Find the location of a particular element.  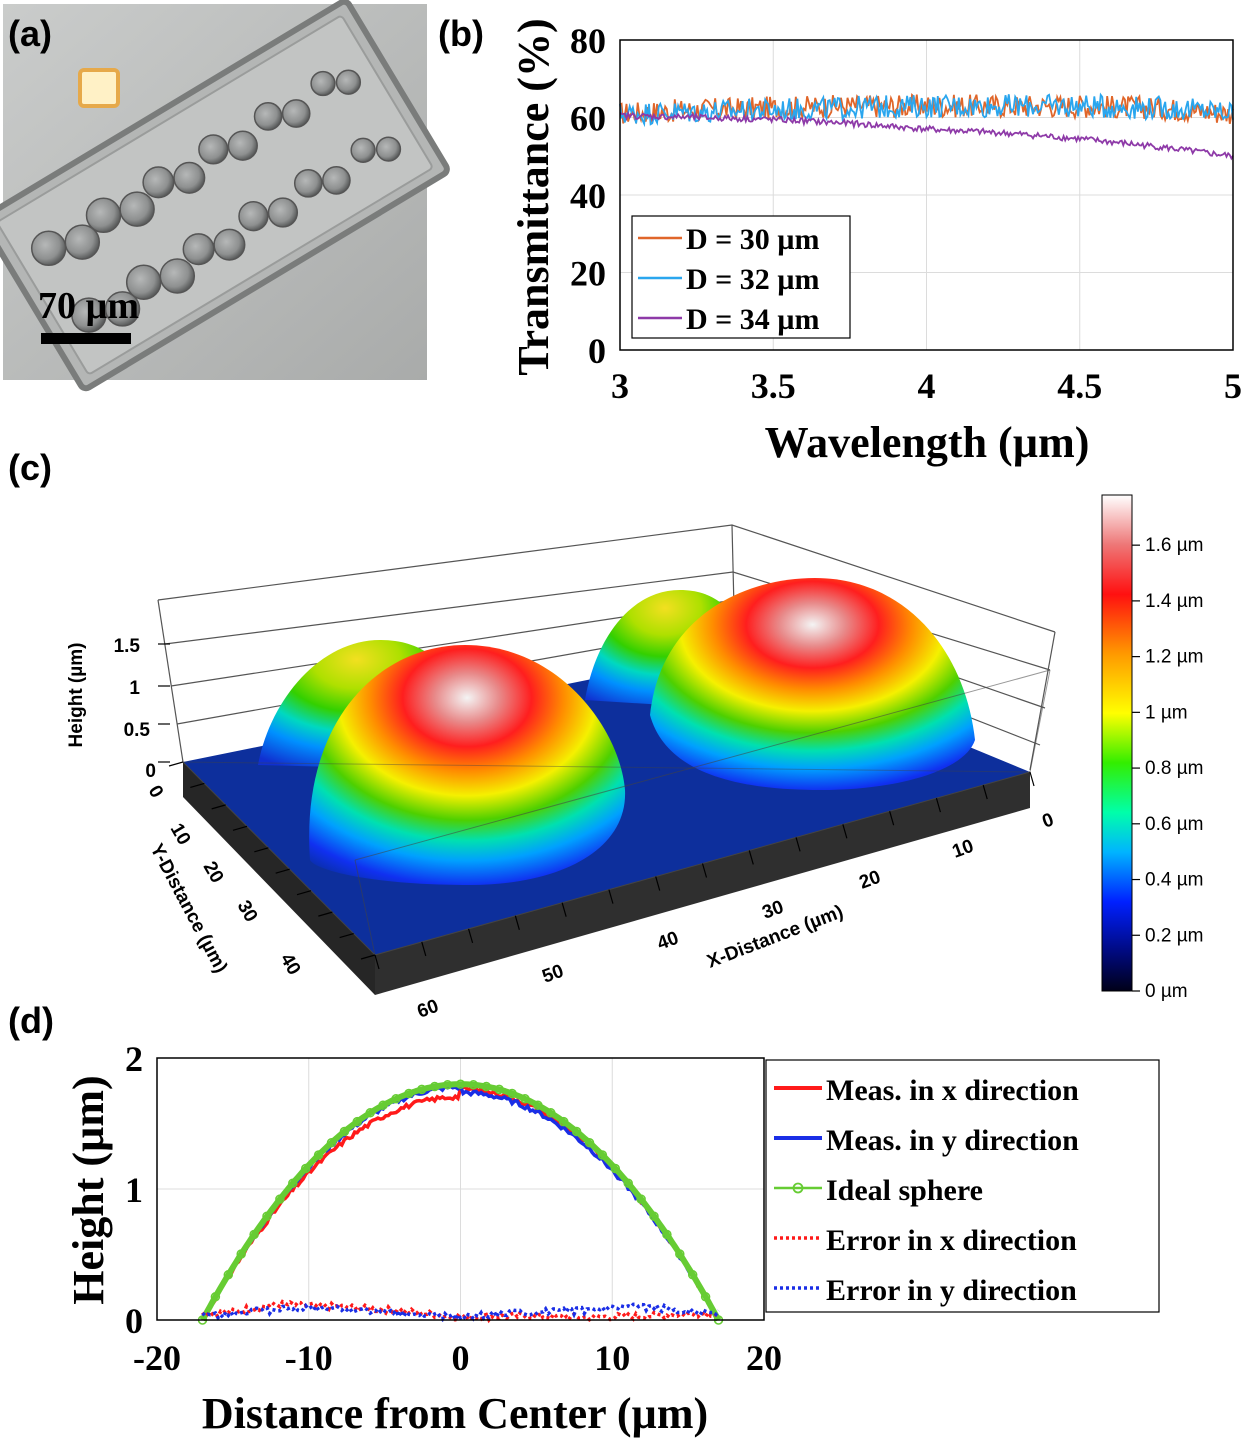

b-ytick-label: 80 is located at coordinates (588, 41).